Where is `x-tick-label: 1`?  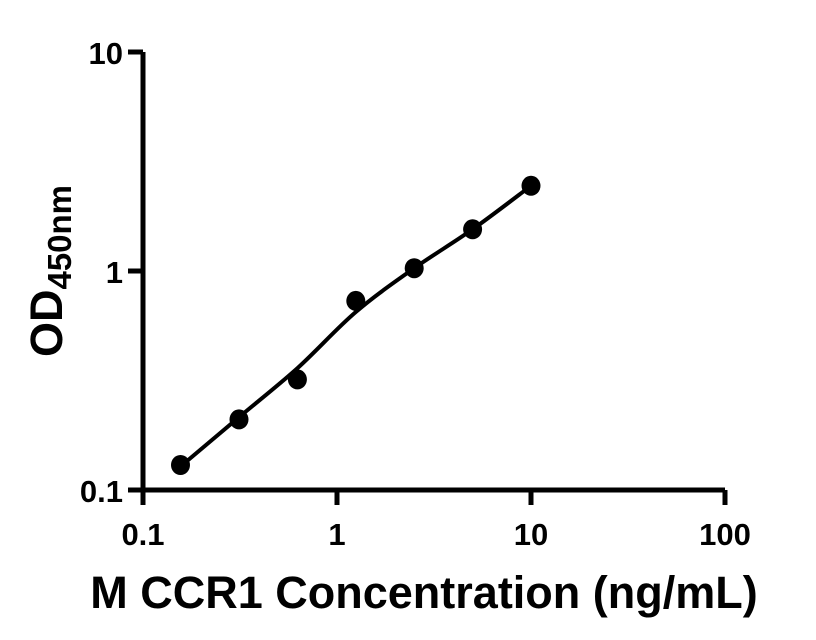 x-tick-label: 1 is located at coordinates (336, 534).